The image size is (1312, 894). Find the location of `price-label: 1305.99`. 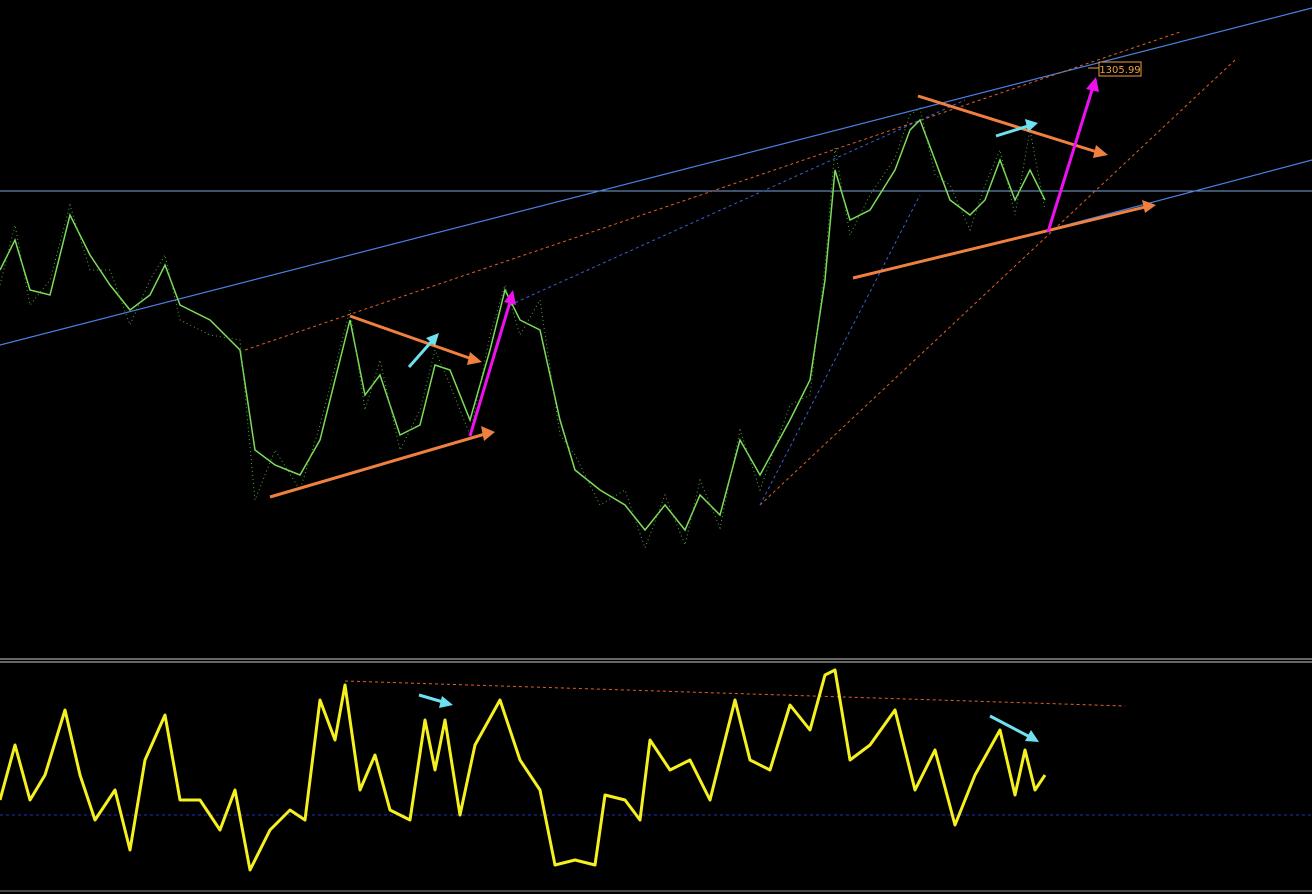

price-label: 1305.99 is located at coordinates (1119, 70).